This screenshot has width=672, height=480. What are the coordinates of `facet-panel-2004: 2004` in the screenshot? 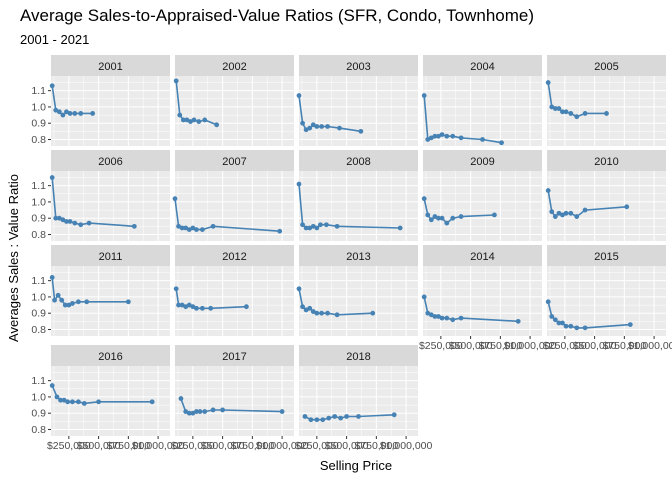 It's located at (481, 100).